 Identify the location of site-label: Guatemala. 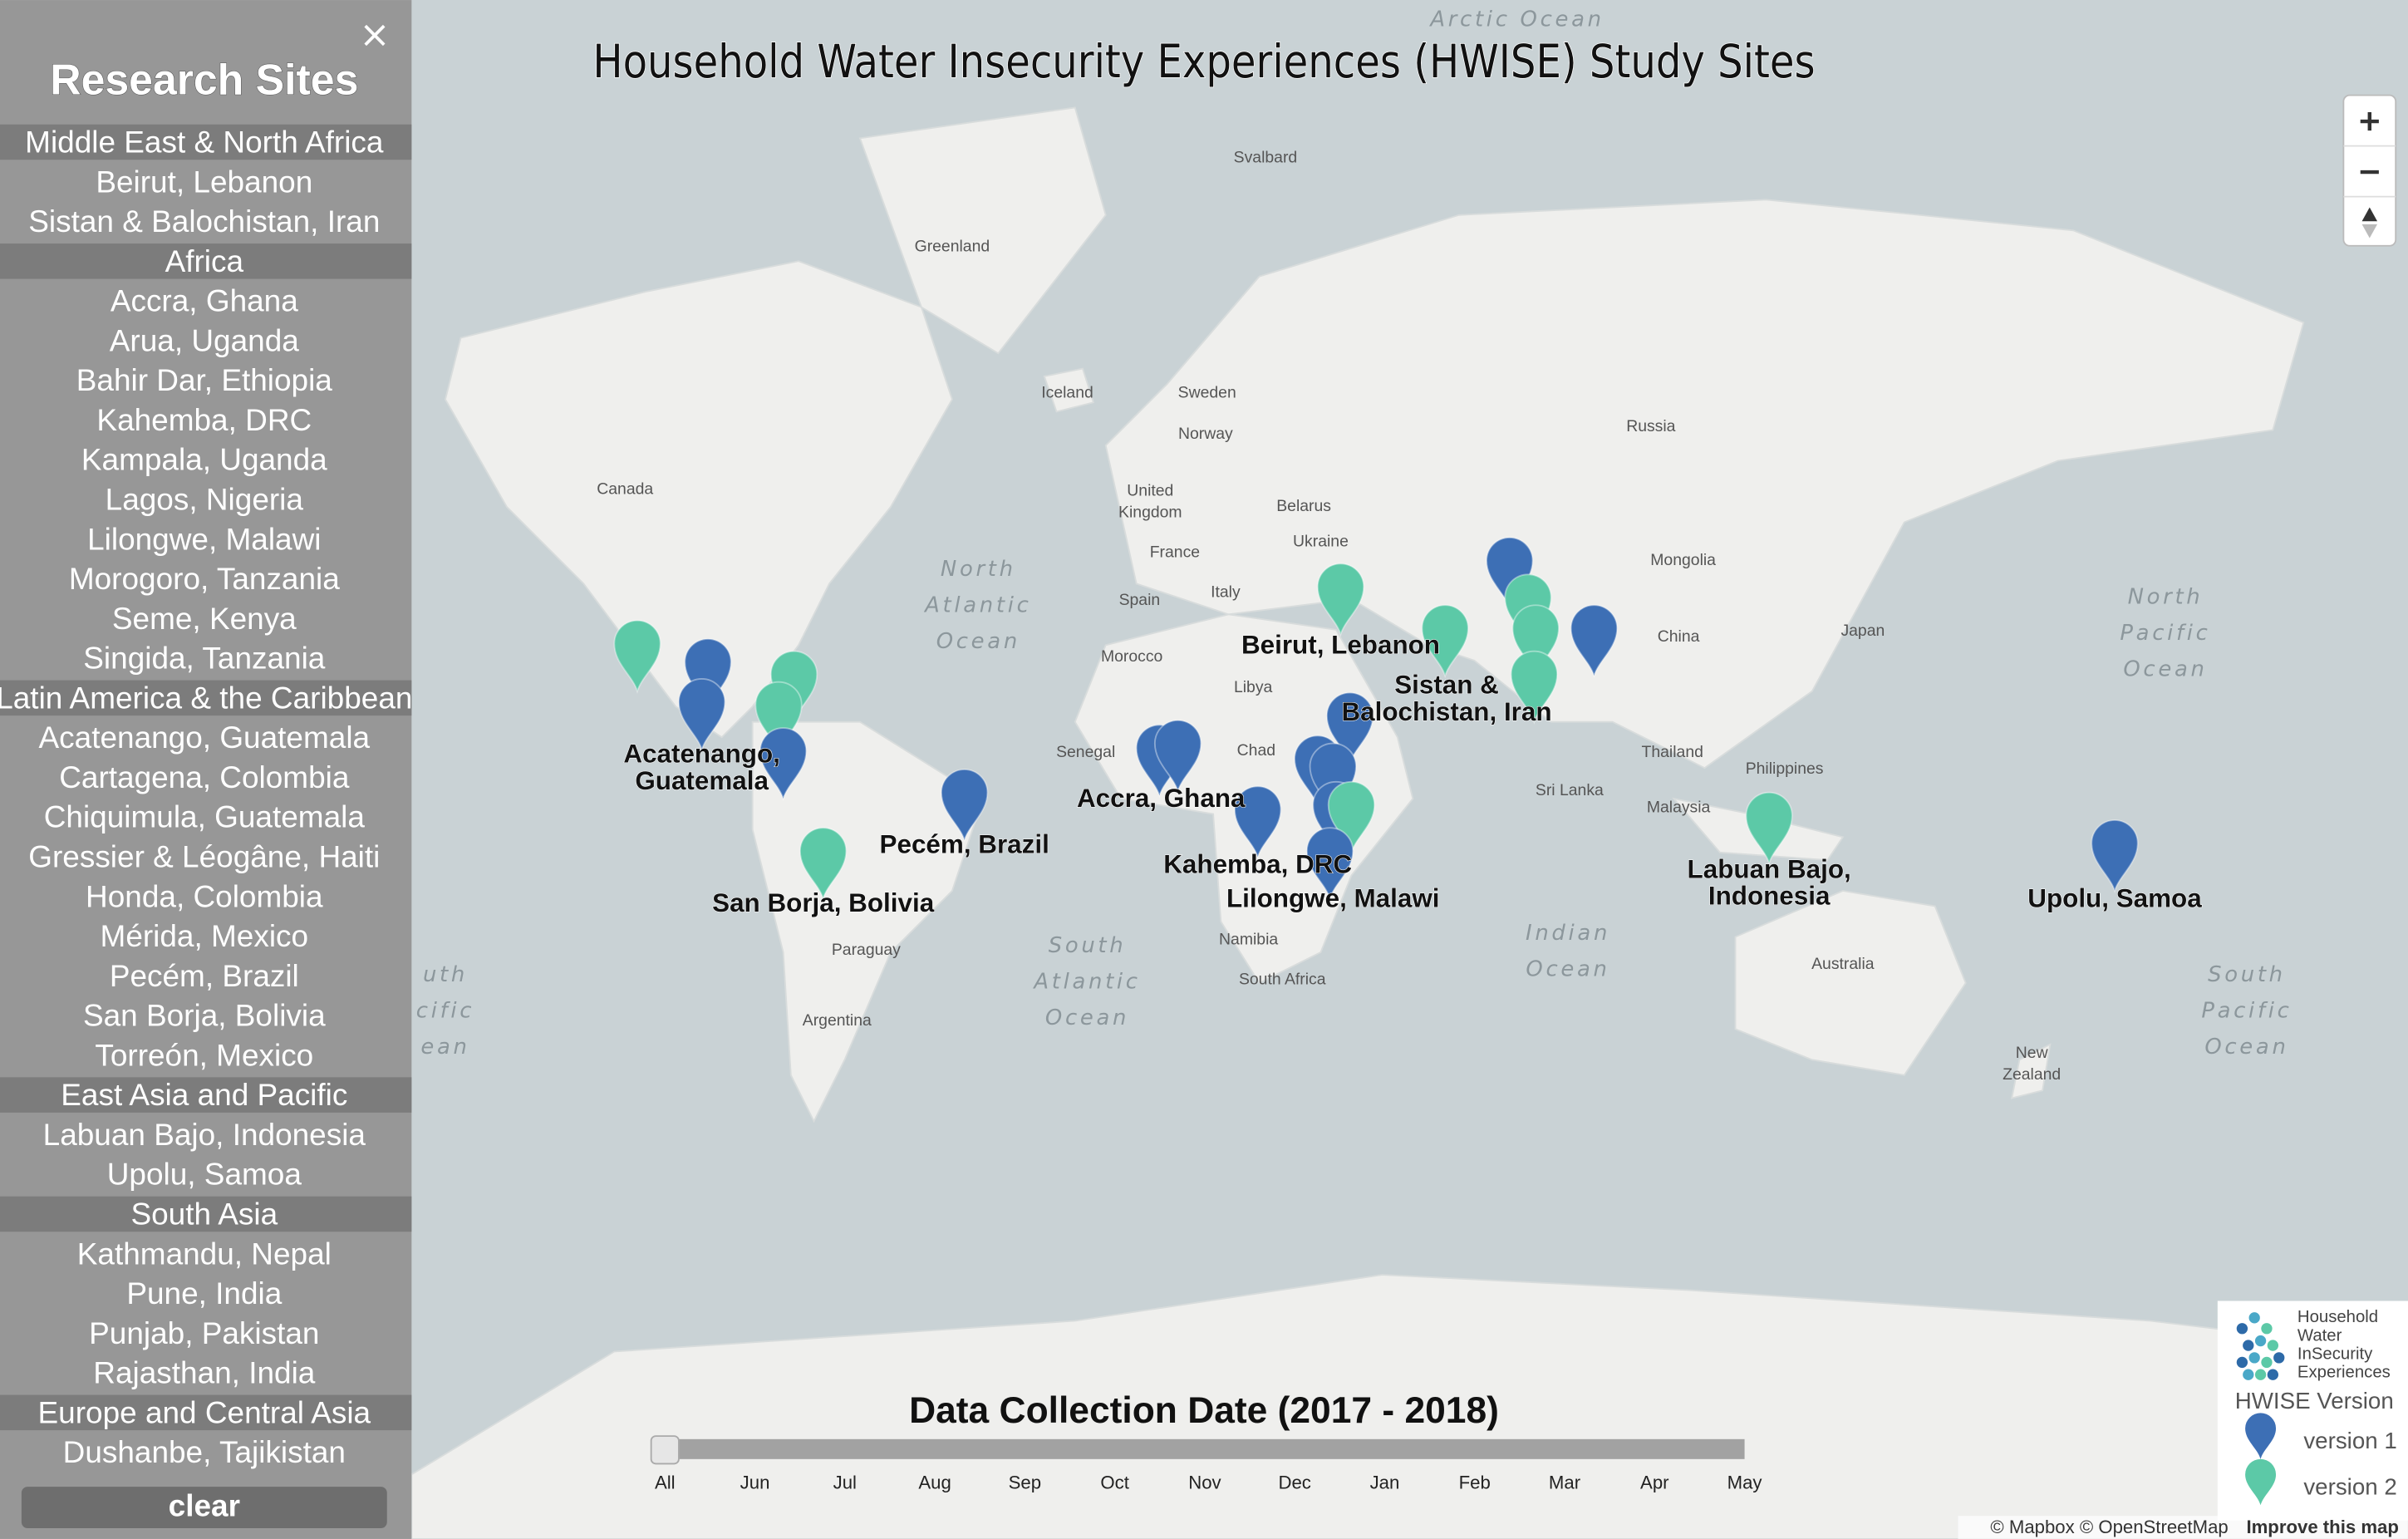
(702, 780).